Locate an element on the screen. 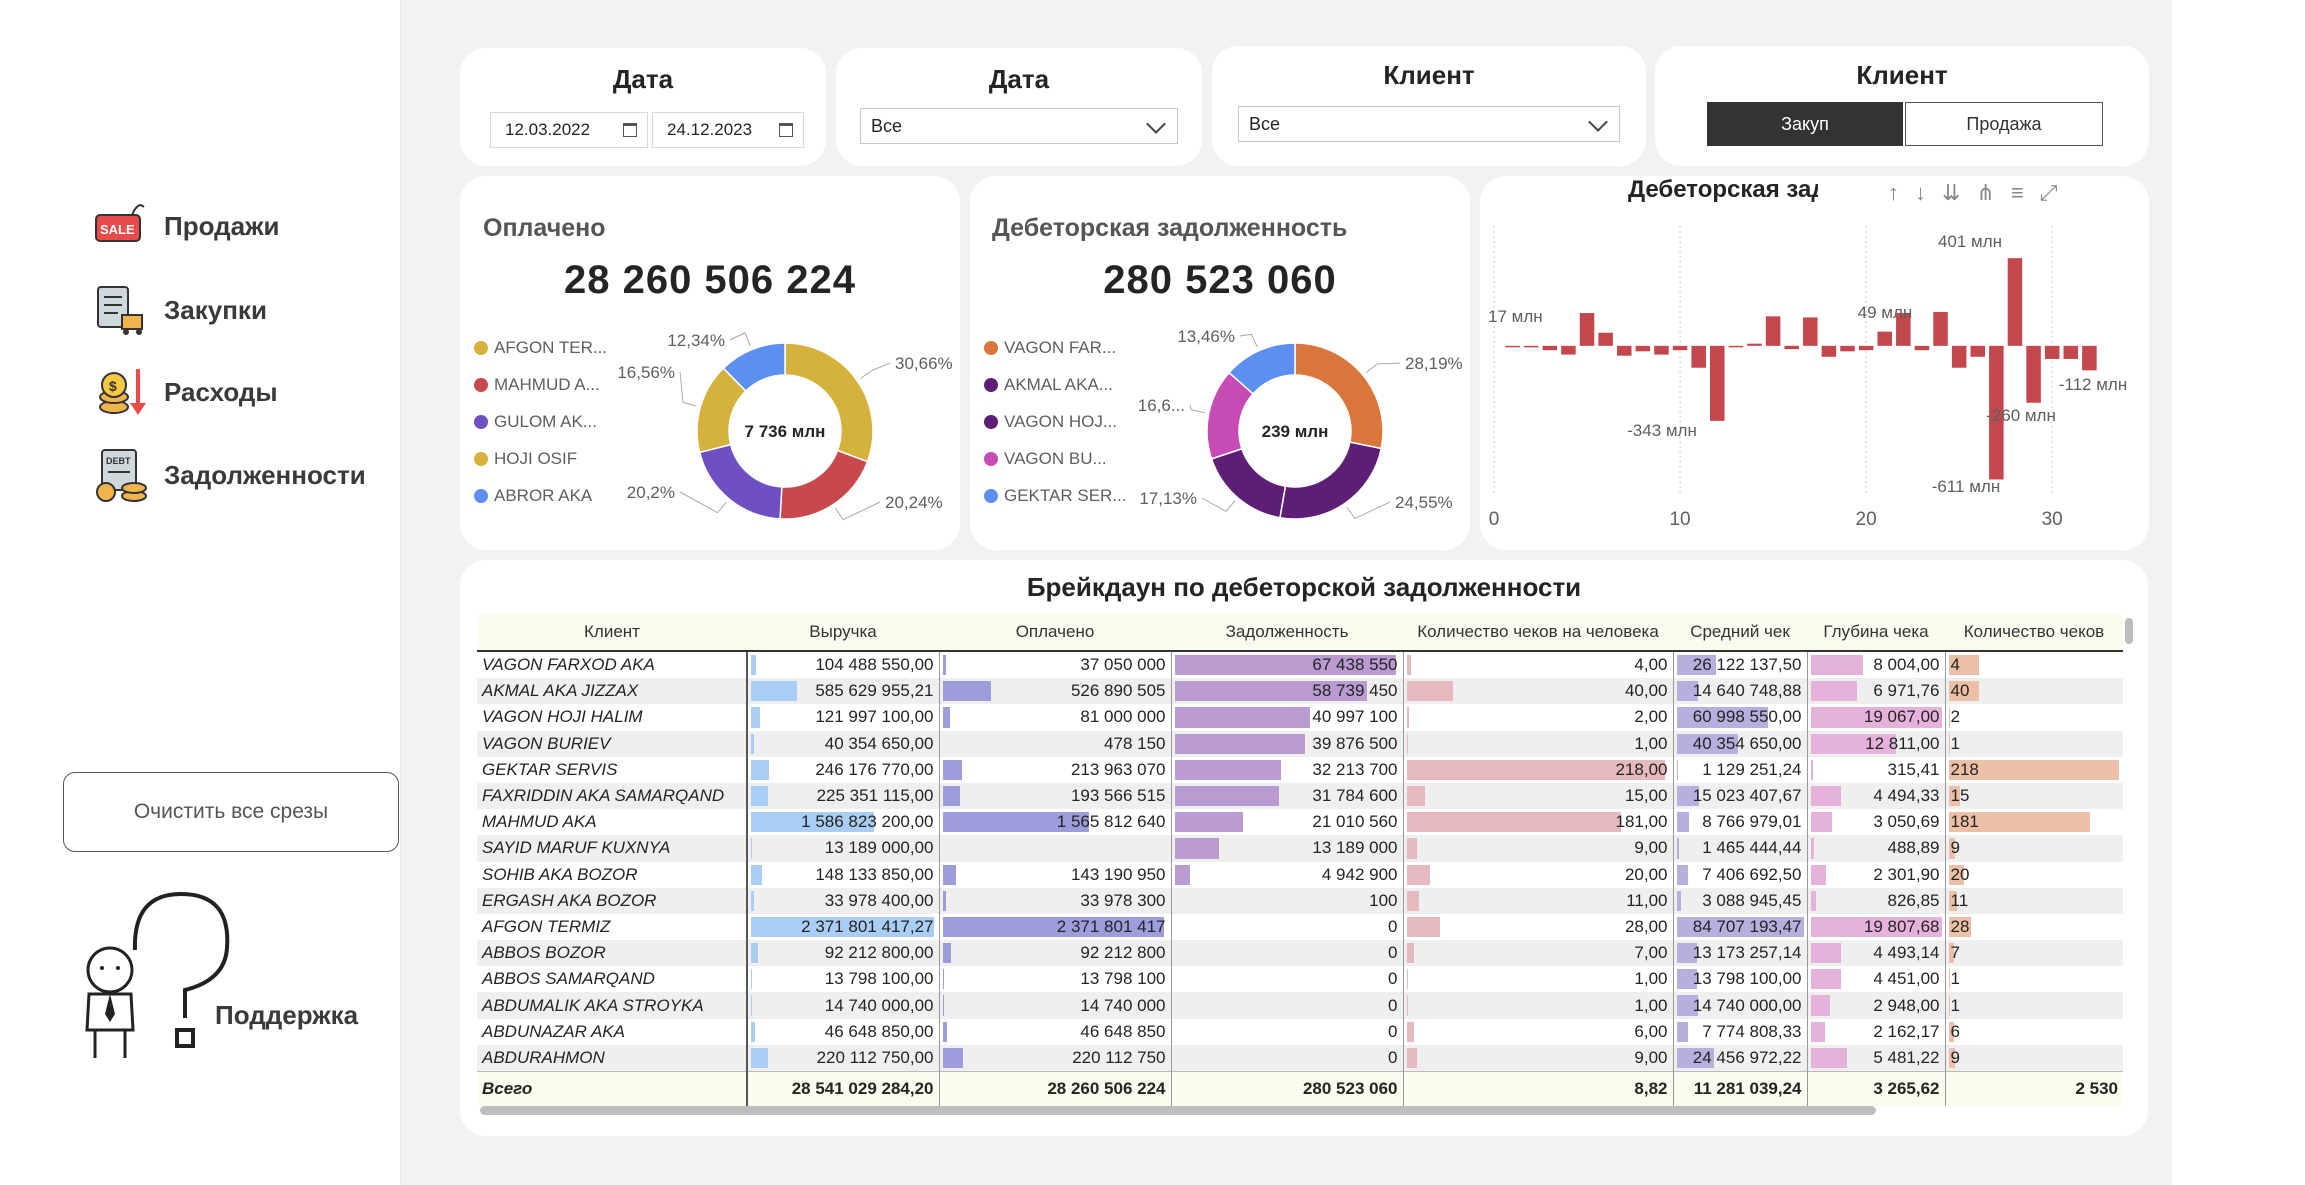  nav-debts: DEBT Задолженности is located at coordinates (229, 475).